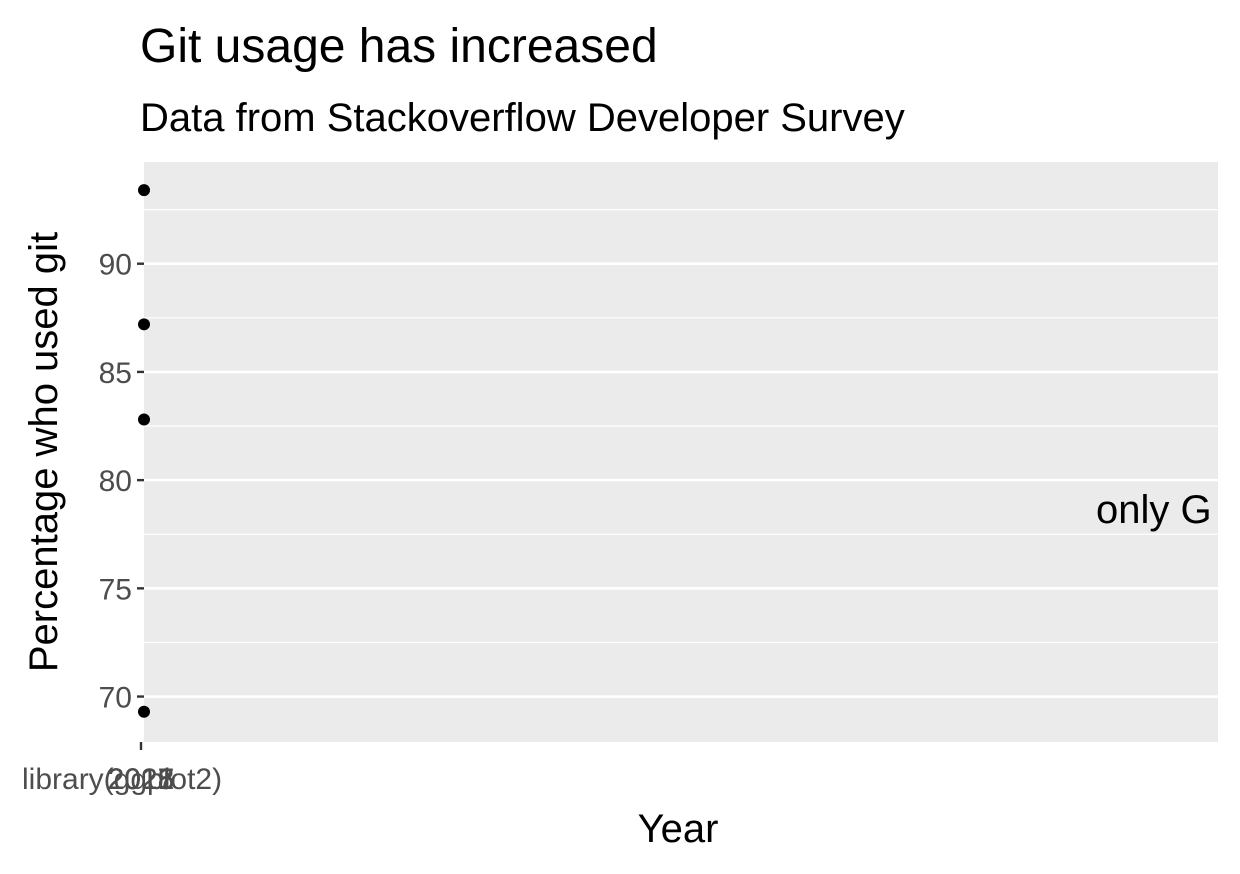 The height and width of the screenshot is (874, 1240). I want to click on y-tick-label: 90, so click(115, 265).